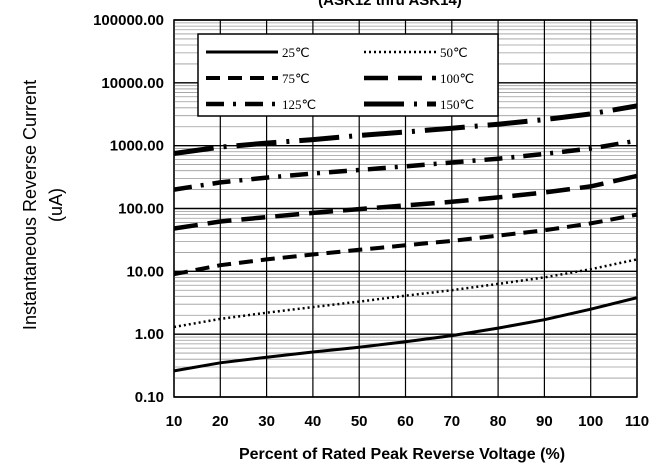 The height and width of the screenshot is (466, 666). What do you see at coordinates (43, 205) in the screenshot?
I see `y-axis-label: Instantaneous Reverse Current (uA)` at bounding box center [43, 205].